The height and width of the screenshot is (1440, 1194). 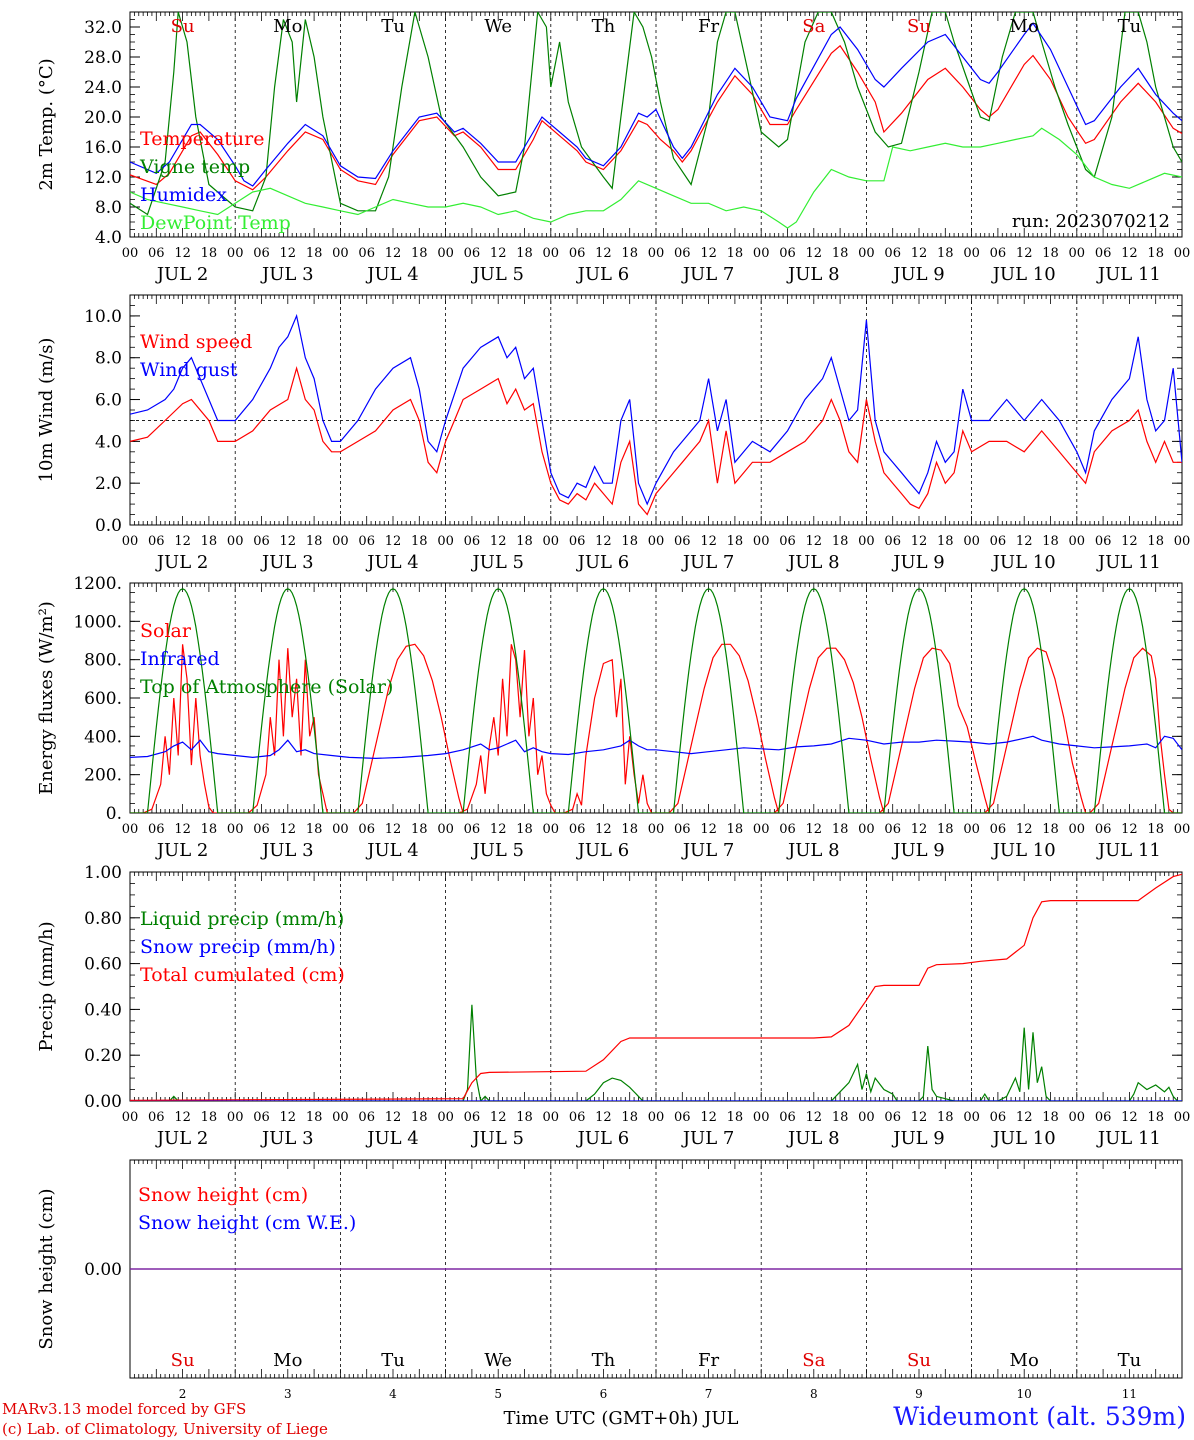 What do you see at coordinates (202, 139) in the screenshot?
I see `legend-entry: Temperature` at bounding box center [202, 139].